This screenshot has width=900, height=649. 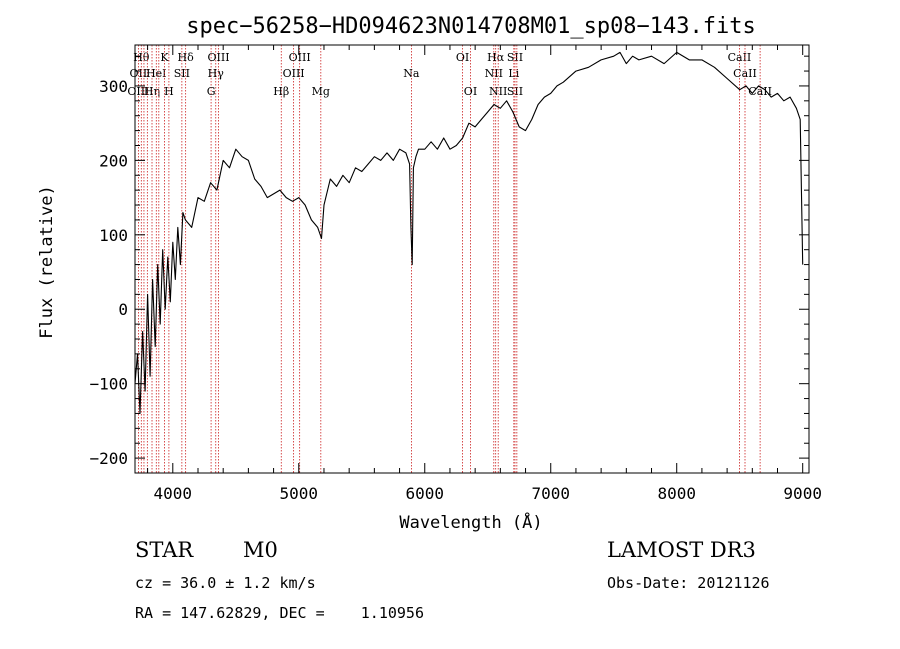 I want to click on y-axis-label: Flux (relative), so click(x=47, y=262).